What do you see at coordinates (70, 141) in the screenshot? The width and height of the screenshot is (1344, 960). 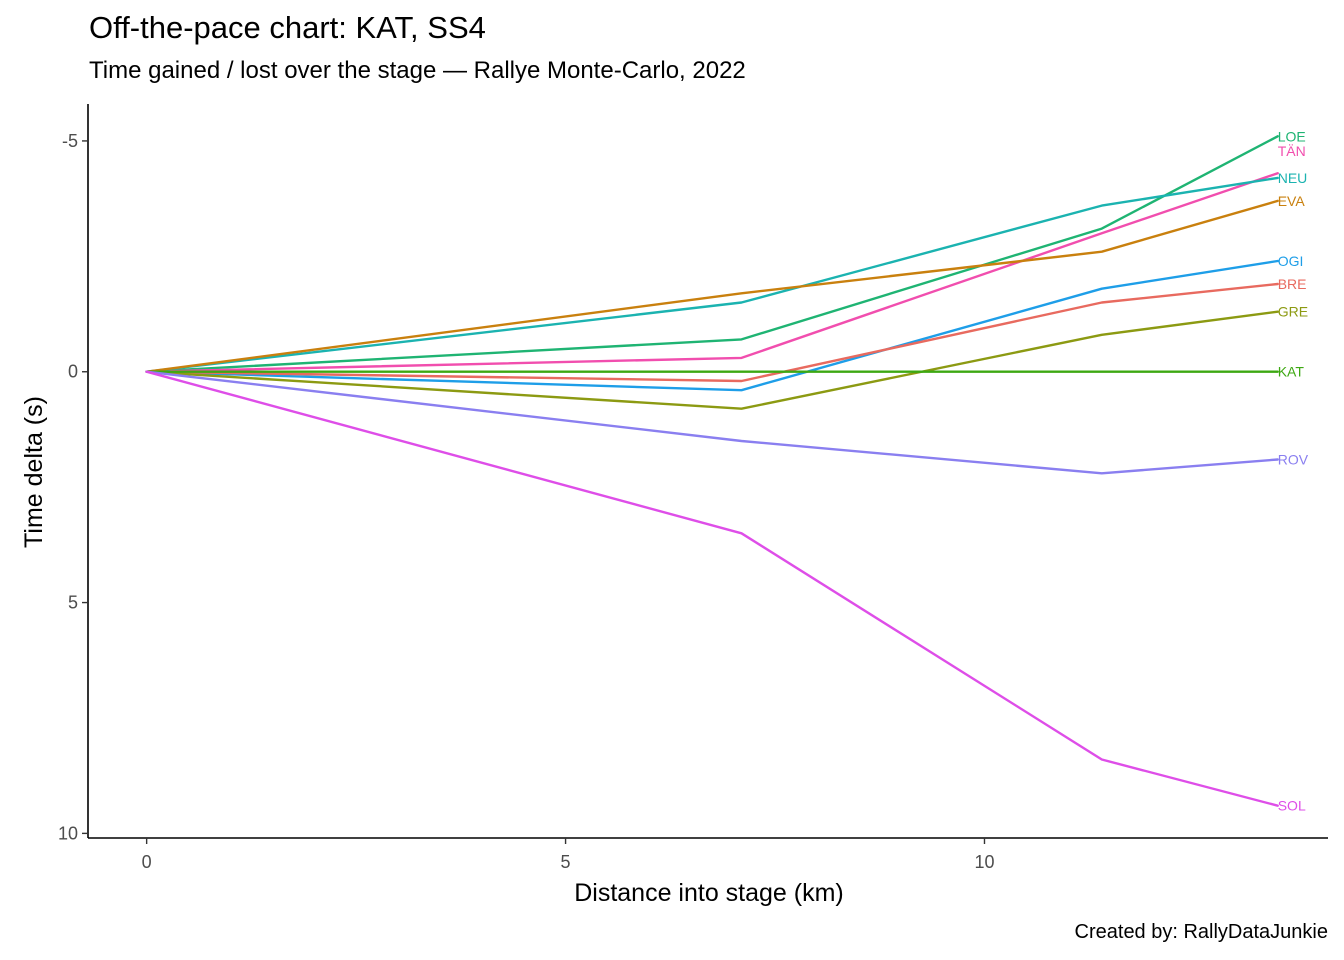 I see `y-tick-label: -5` at bounding box center [70, 141].